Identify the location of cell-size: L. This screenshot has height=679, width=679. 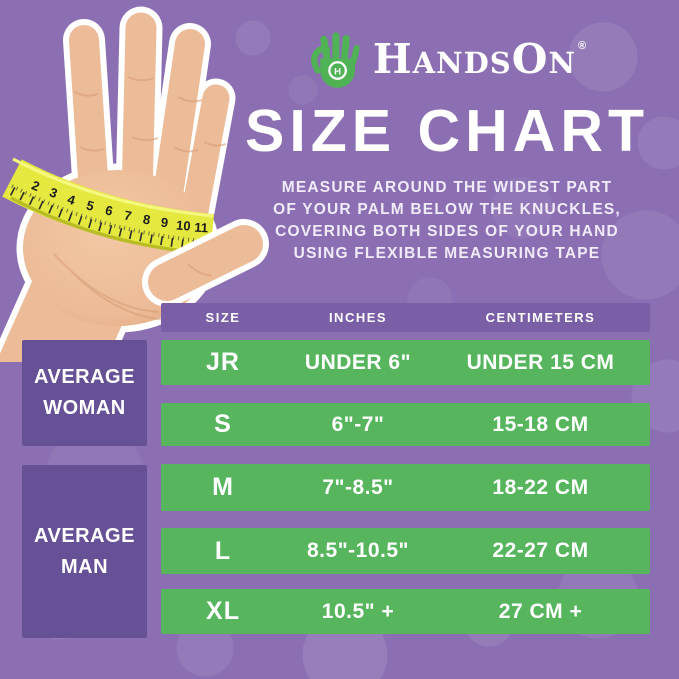
(223, 550).